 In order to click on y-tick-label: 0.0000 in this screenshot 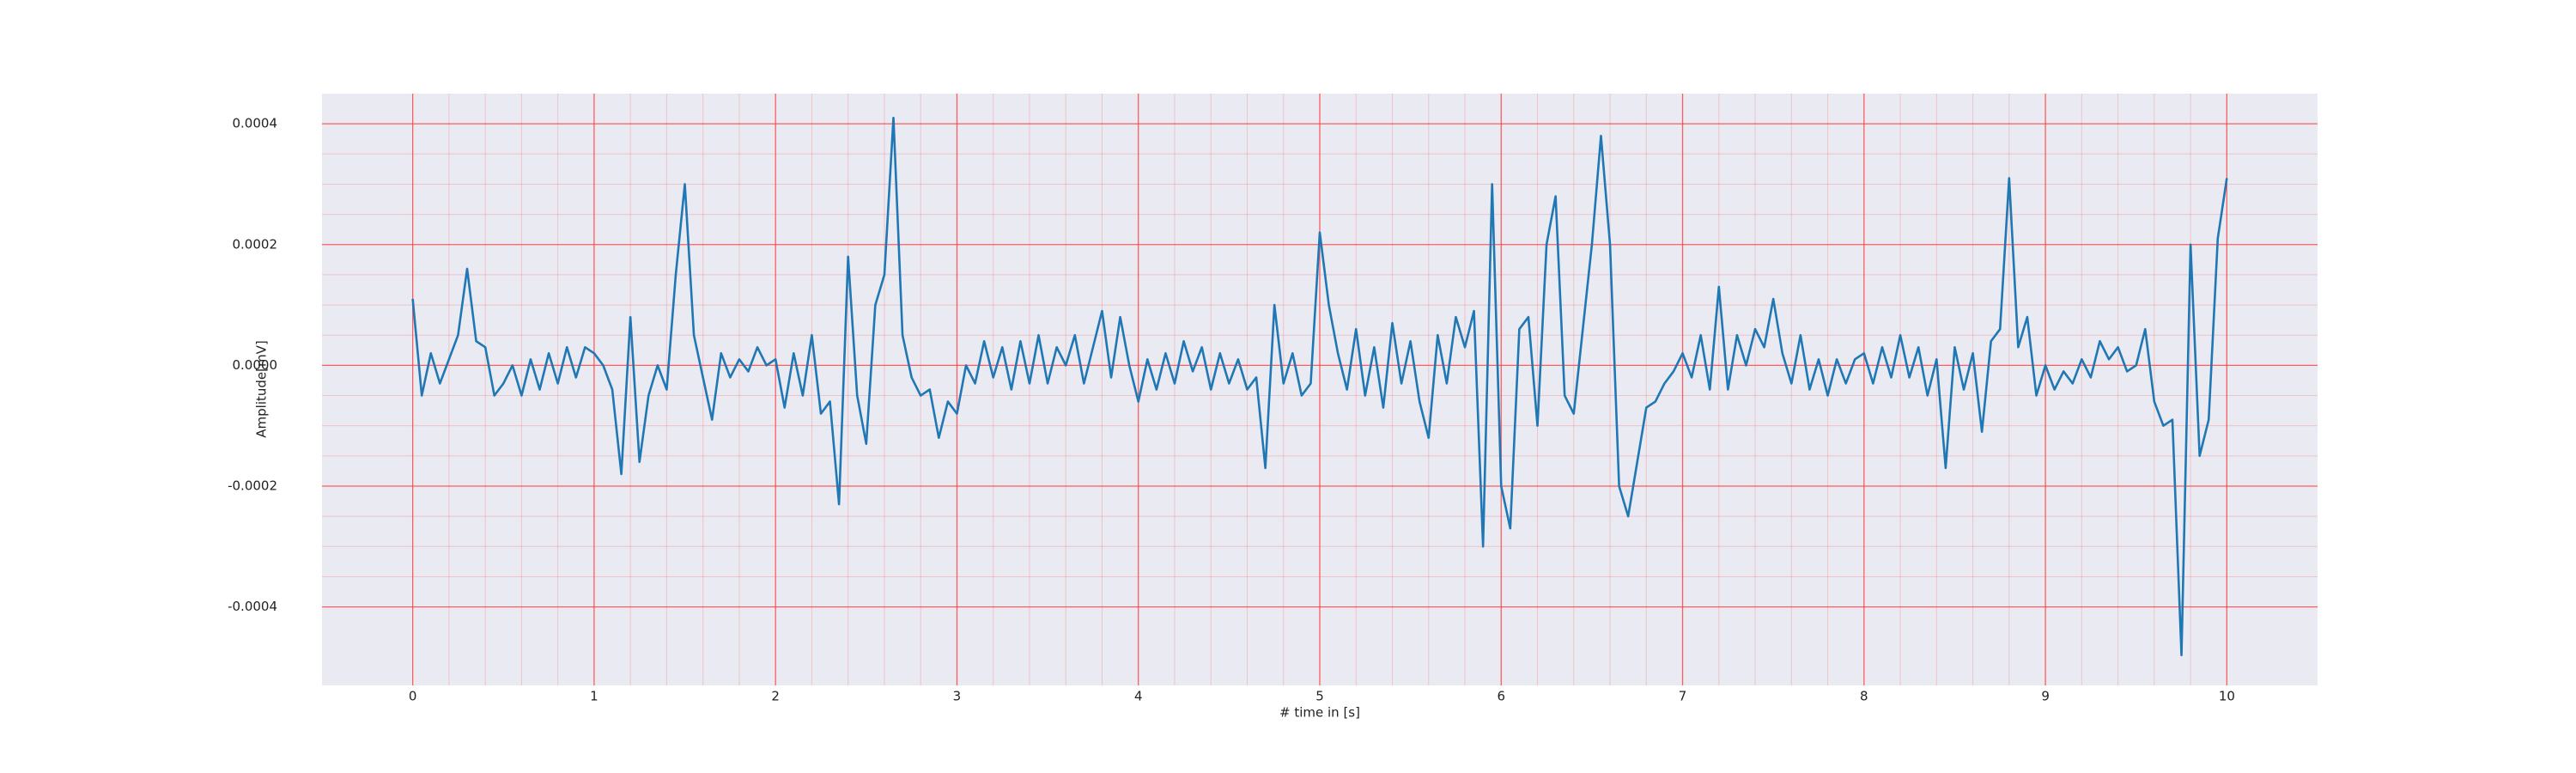, I will do `click(255, 365)`.